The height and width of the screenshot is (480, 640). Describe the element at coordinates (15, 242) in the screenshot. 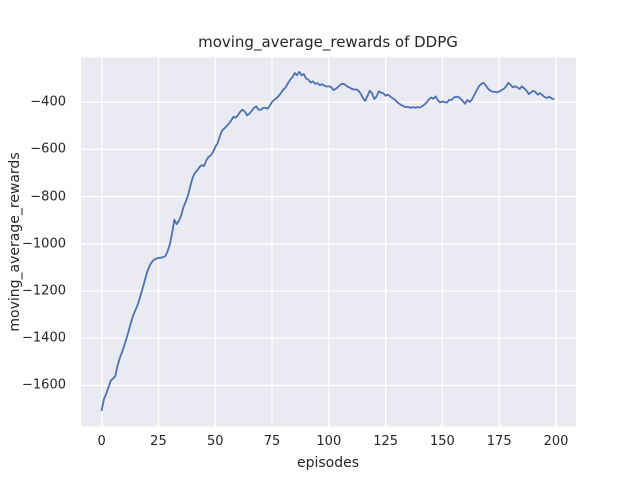

I see `y-axis-label: moving_average_rewards` at that location.